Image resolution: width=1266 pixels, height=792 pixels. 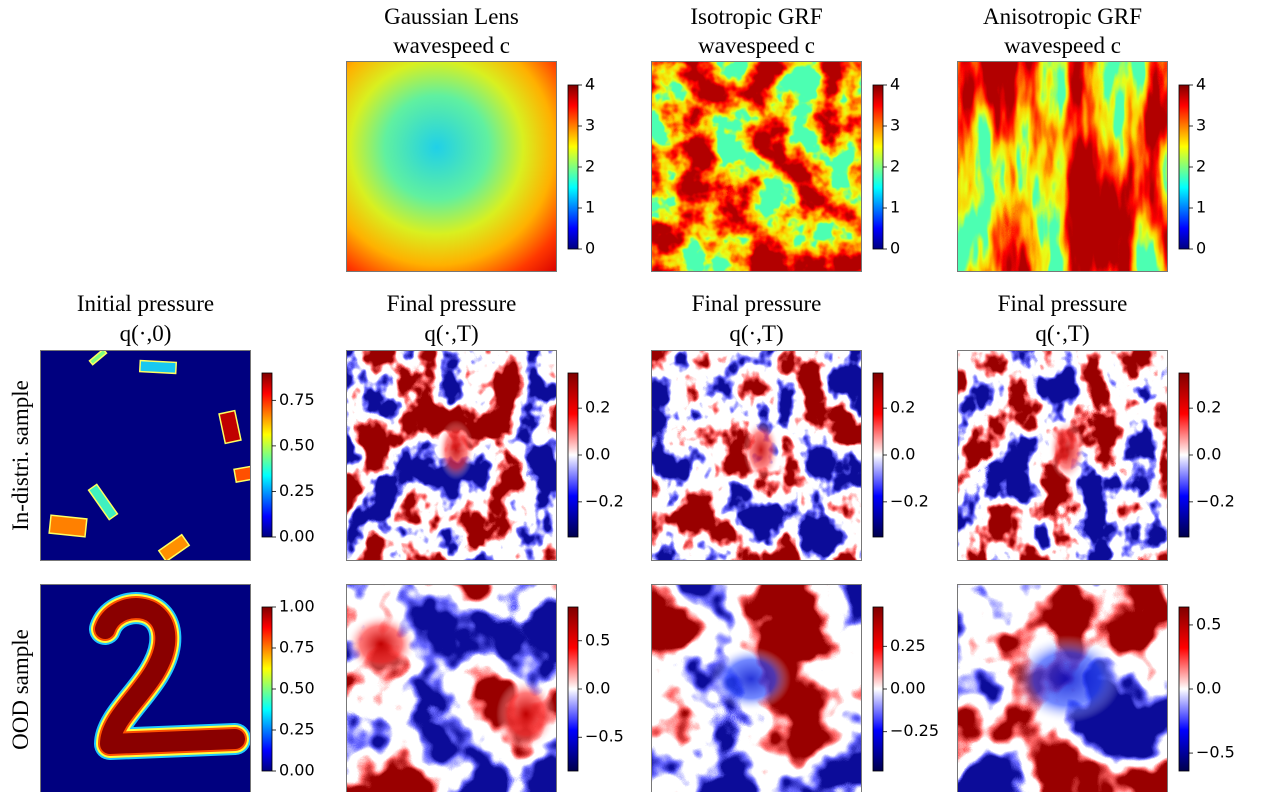 What do you see at coordinates (1062, 16) in the screenshot?
I see `panel-title: Anisotropic GRF` at bounding box center [1062, 16].